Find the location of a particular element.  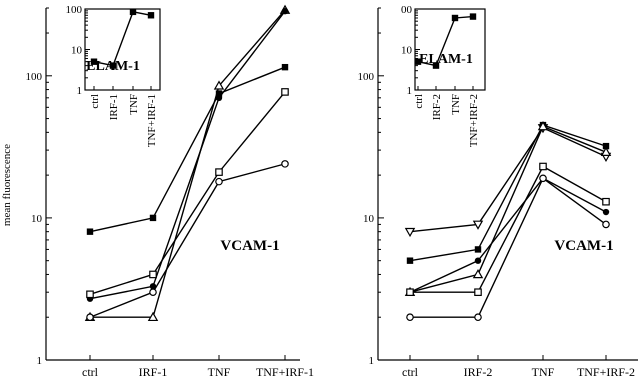

inset-chart: 1 10 00 ctrl IRF-2 TNF TNF+IRF-2 ELAM-1 is located at coordinates (443, 75).